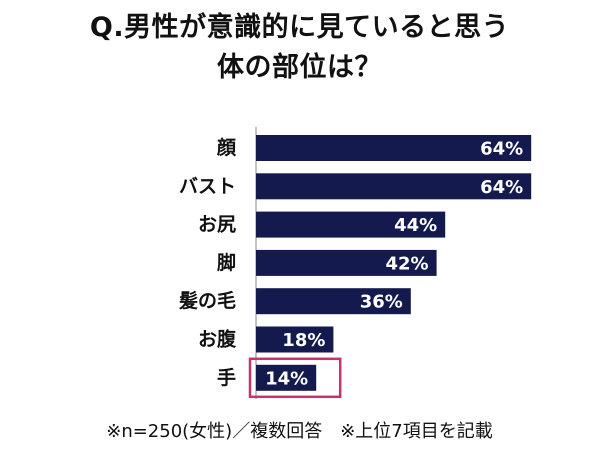 This screenshot has width=599, height=460. What do you see at coordinates (299, 27) in the screenshot?
I see `chart-title-line-1: Q.男性が意識的に見ていると思う` at bounding box center [299, 27].